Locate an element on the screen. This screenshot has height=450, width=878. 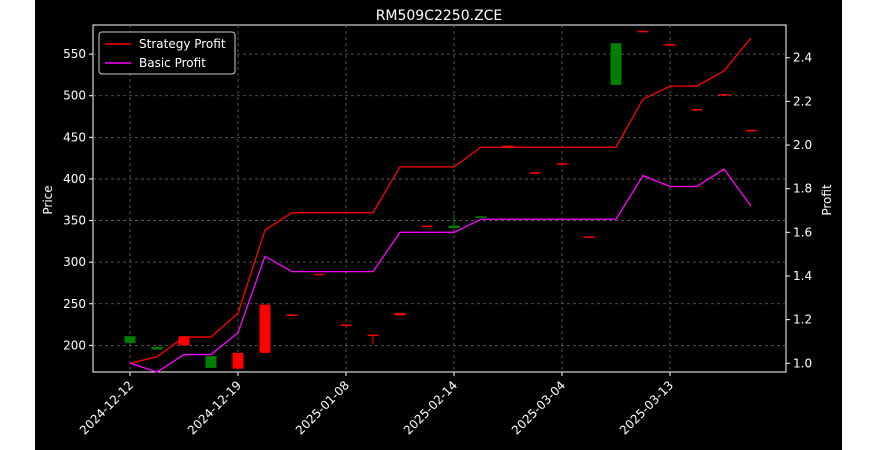
y-left-tick-label: 350 is located at coordinates (74, 221).